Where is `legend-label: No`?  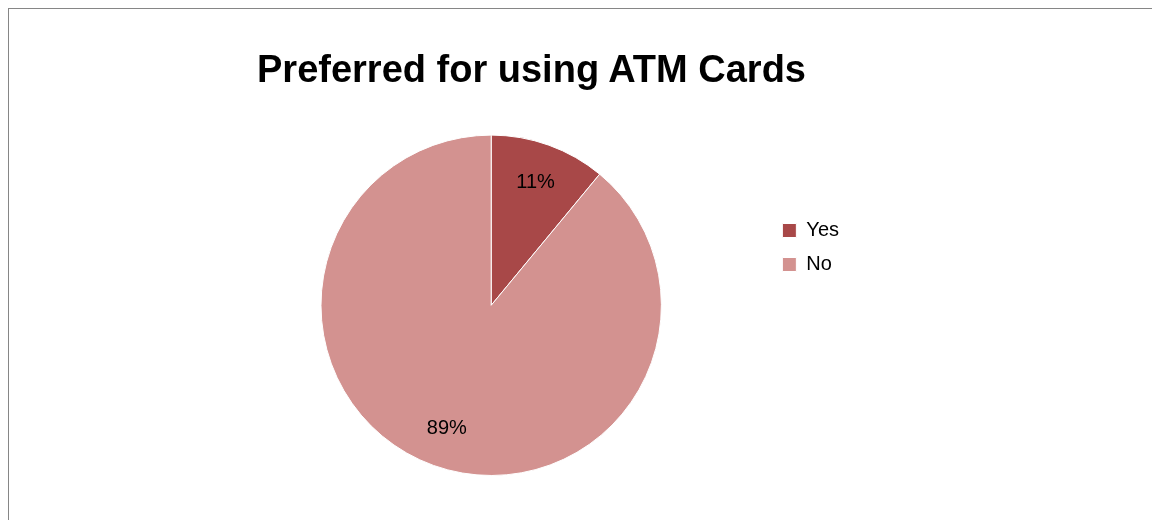 legend-label: No is located at coordinates (819, 263).